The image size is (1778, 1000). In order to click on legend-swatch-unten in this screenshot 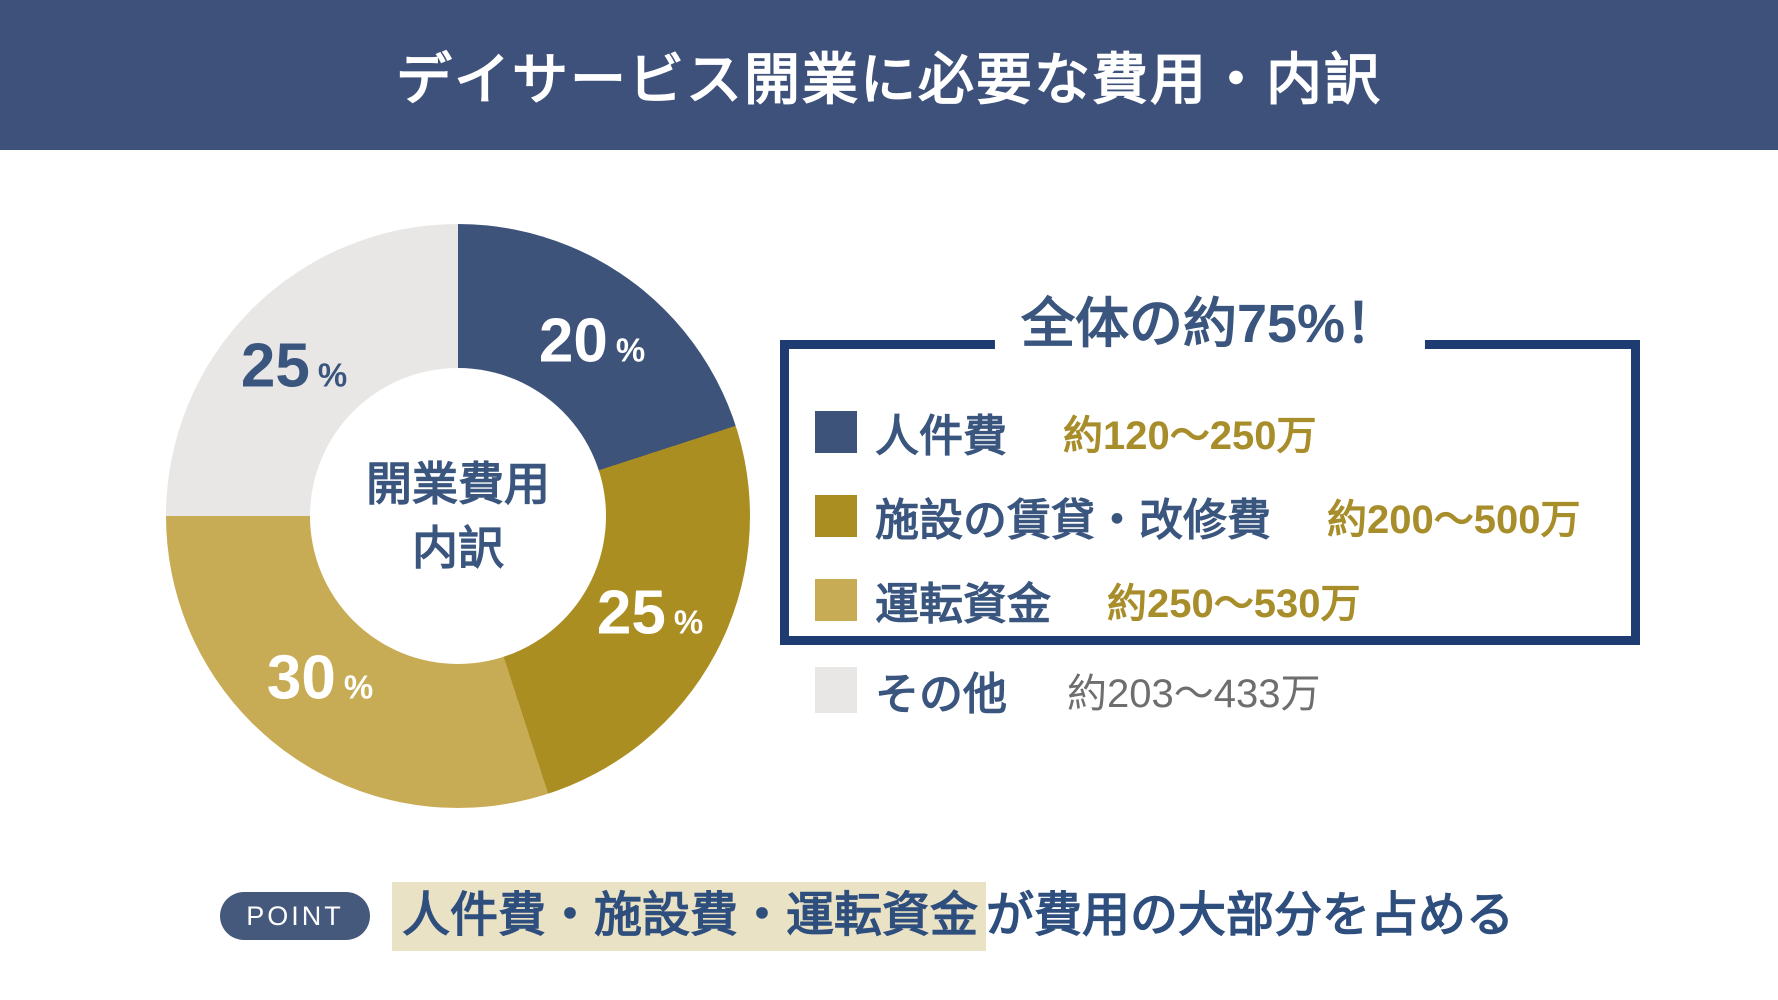, I will do `click(836, 600)`.